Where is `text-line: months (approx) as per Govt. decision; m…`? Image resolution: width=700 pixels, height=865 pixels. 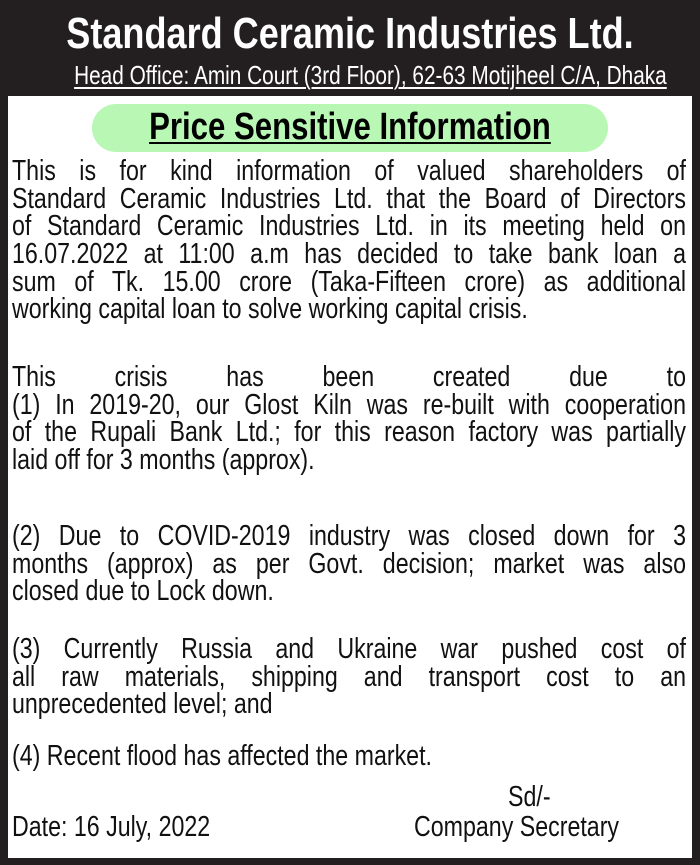 text-line: months (approx) as per Govt. decision; m… is located at coordinates (349, 563).